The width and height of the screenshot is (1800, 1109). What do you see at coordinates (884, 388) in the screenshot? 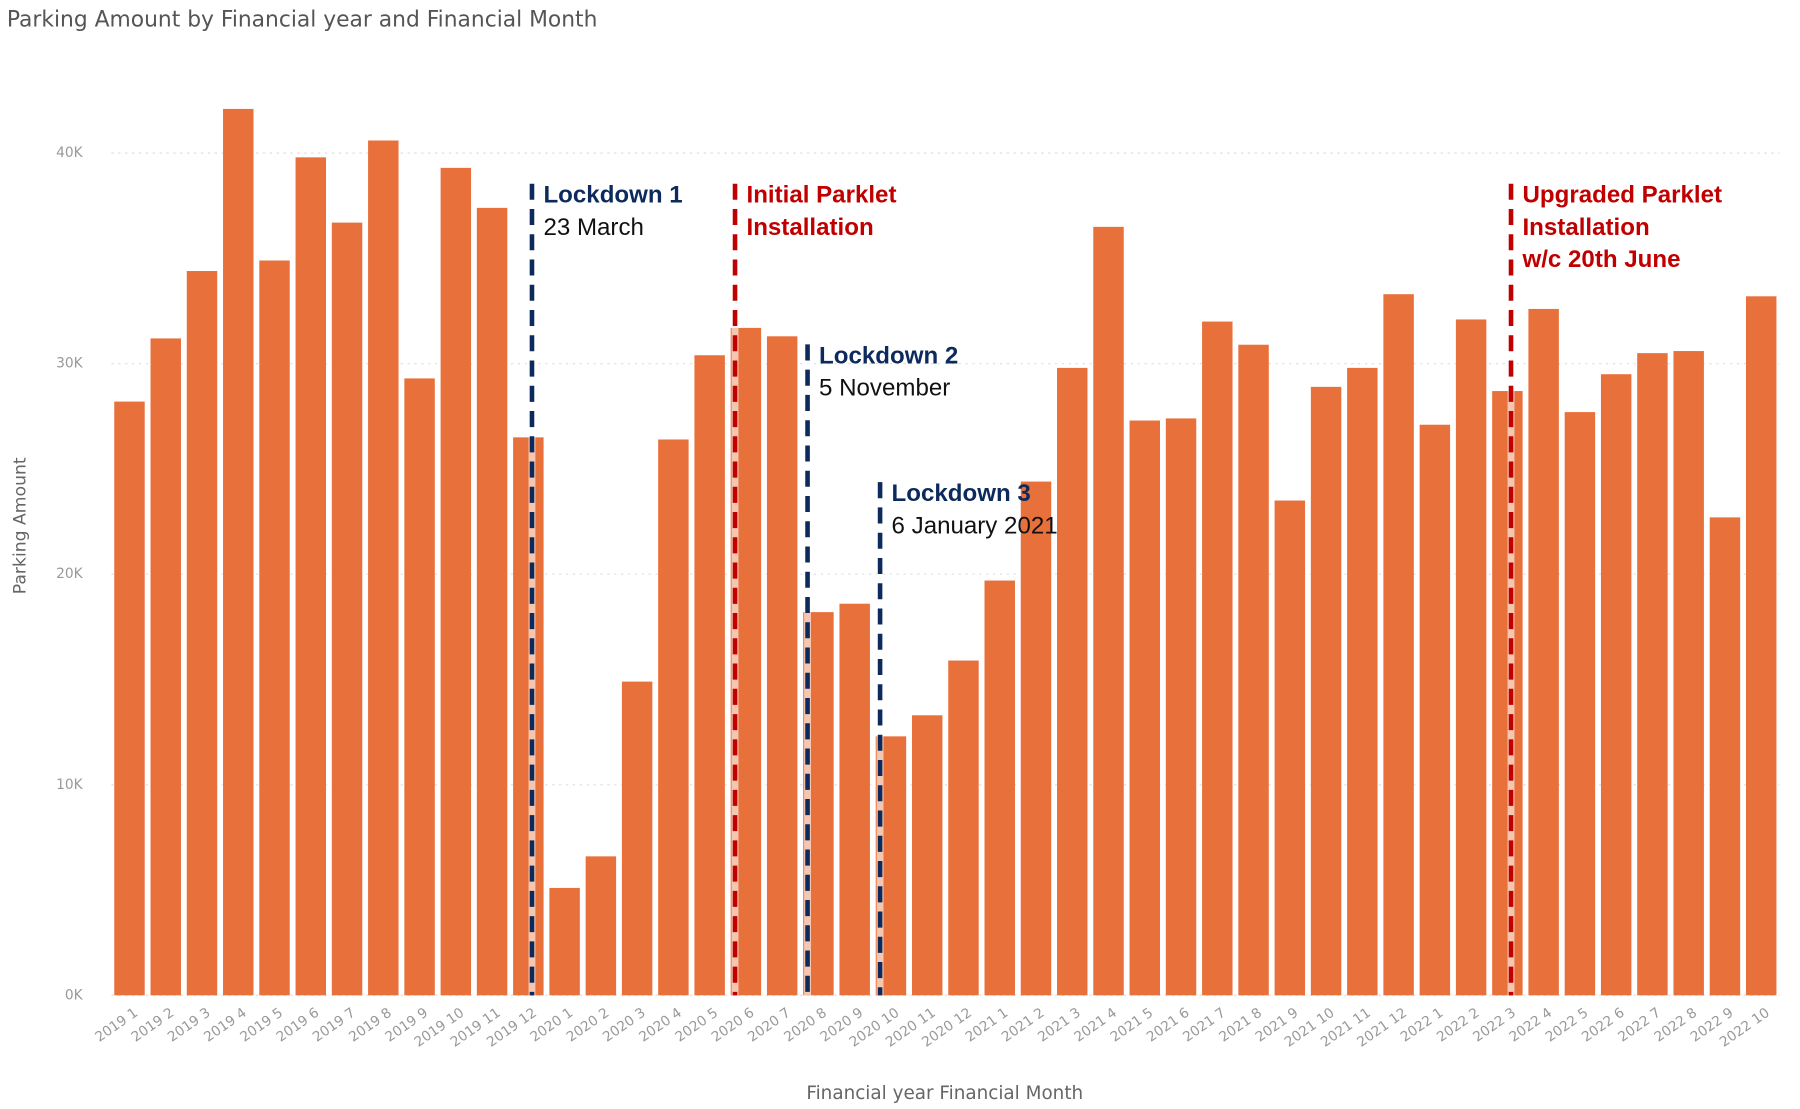
I see `annotation-text: 5 November` at bounding box center [884, 388].